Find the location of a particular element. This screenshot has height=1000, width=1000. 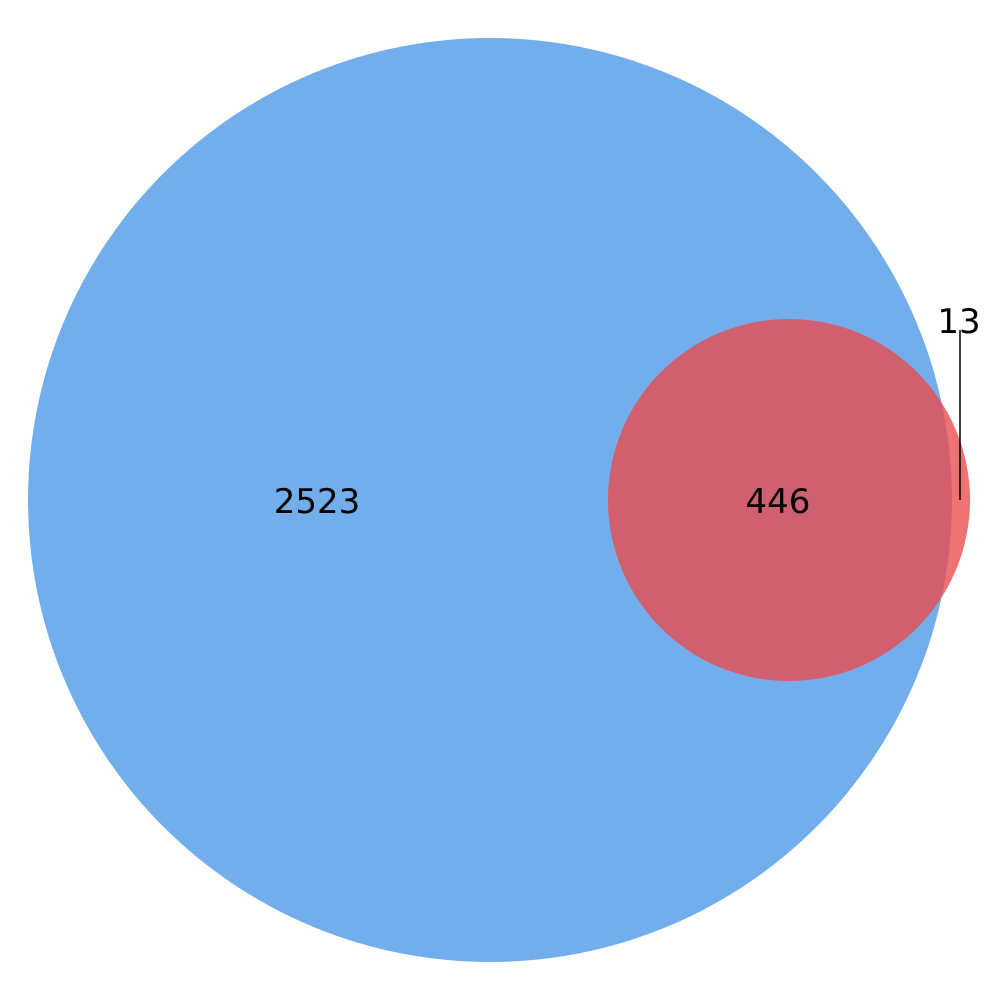

intersection-count: 446 is located at coordinates (778, 502).